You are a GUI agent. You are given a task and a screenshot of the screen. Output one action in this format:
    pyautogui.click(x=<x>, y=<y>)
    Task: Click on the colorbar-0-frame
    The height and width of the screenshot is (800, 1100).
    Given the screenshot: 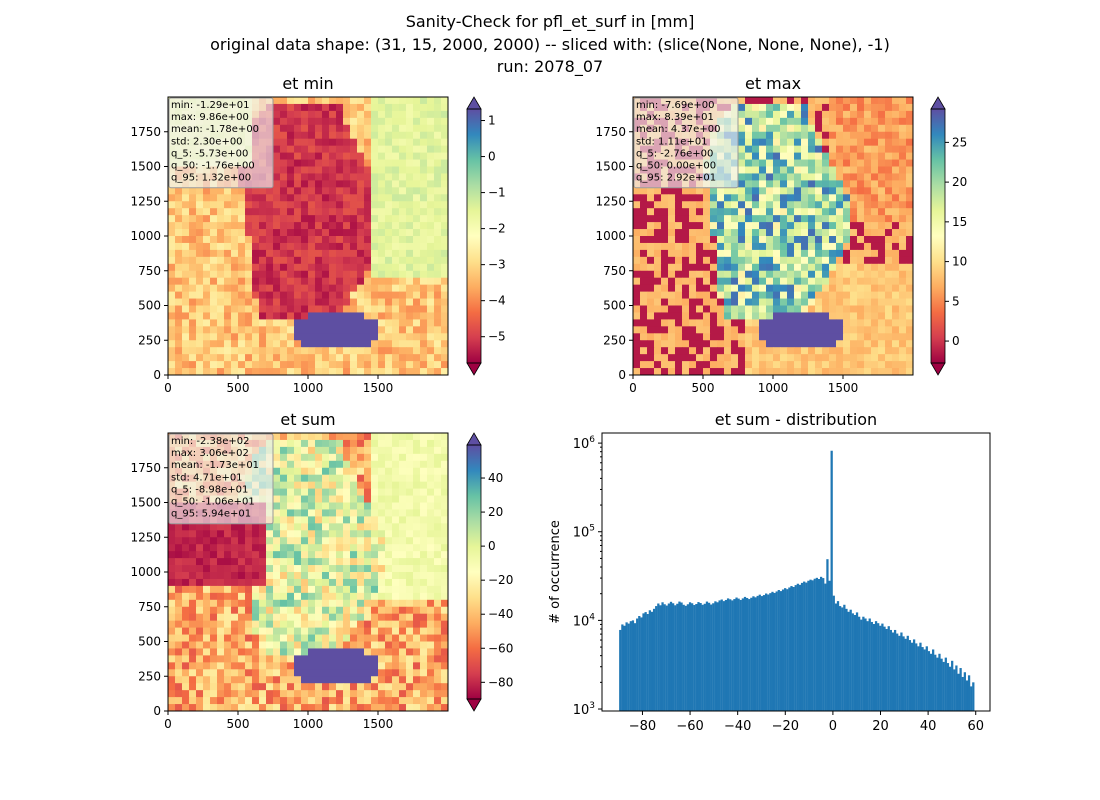 What is the action you would take?
    pyautogui.click(x=474, y=236)
    